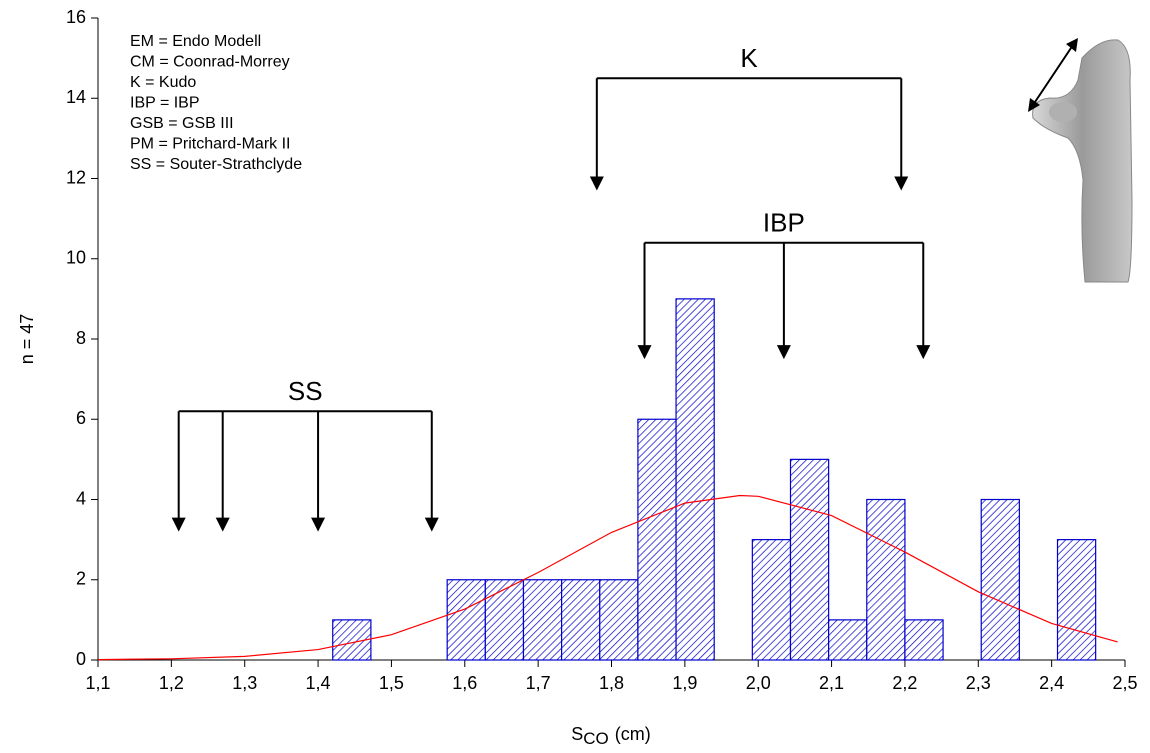  What do you see at coordinates (81, 659) in the screenshot?
I see `y-tick-label: 0` at bounding box center [81, 659].